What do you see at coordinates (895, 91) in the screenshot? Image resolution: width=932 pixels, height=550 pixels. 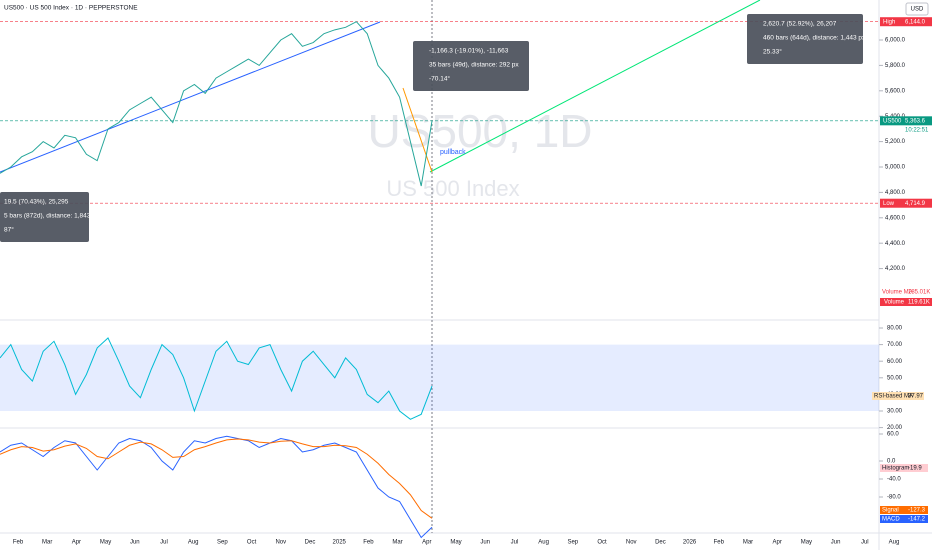 I see `price-tick-label: 5,600.0` at bounding box center [895, 91].